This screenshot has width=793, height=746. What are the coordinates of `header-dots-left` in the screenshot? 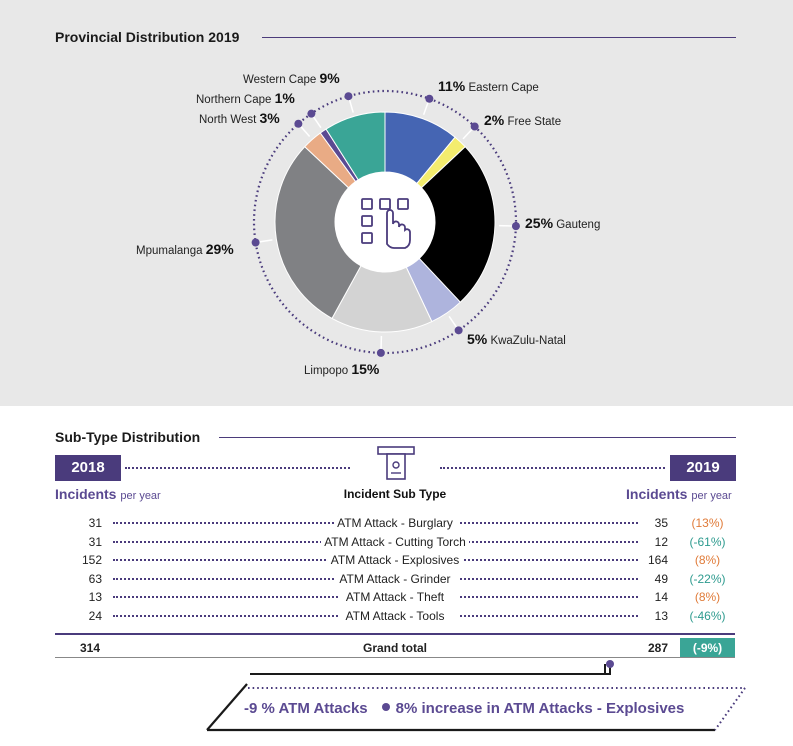 It's located at (237, 468).